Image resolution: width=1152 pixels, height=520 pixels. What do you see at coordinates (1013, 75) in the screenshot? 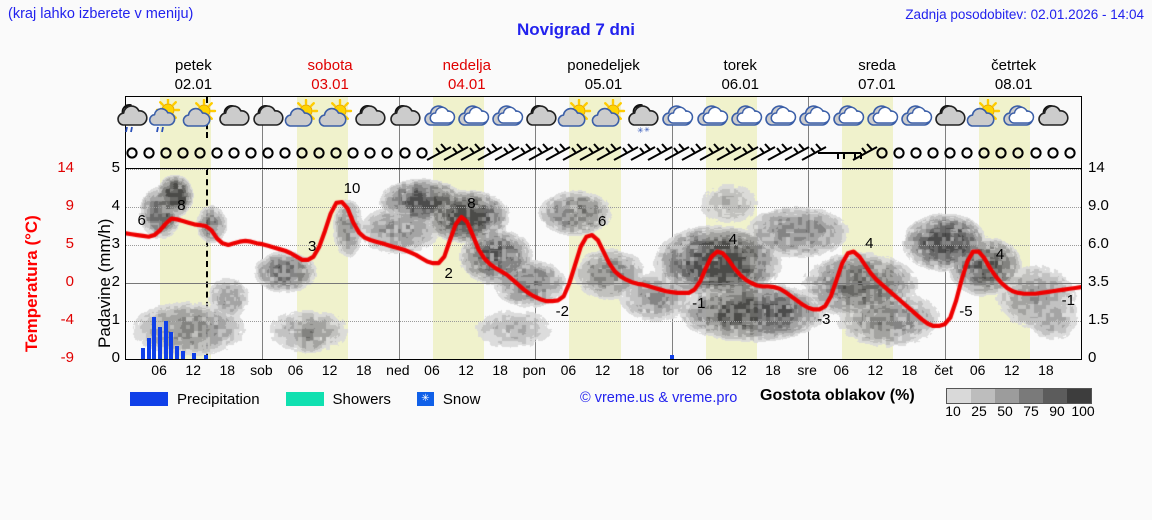
I see `day-header-6: četrtek 08.01` at bounding box center [1013, 75].